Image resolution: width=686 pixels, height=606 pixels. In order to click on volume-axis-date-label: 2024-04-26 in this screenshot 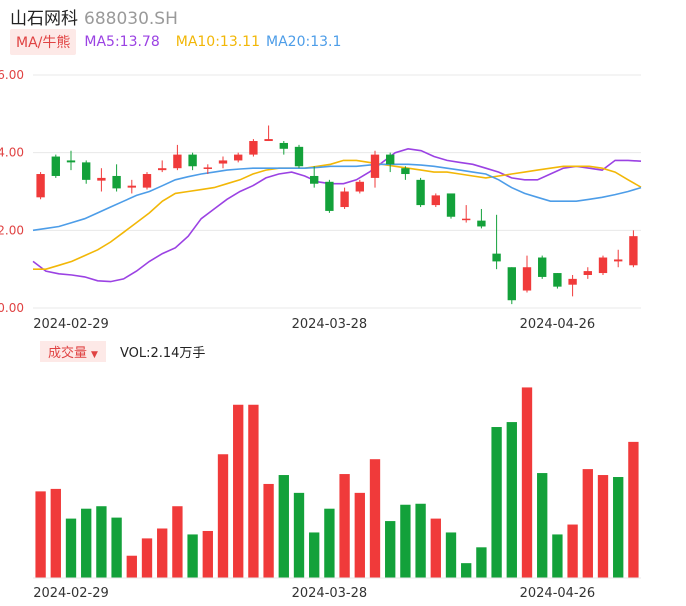, I will do `click(558, 593)`.